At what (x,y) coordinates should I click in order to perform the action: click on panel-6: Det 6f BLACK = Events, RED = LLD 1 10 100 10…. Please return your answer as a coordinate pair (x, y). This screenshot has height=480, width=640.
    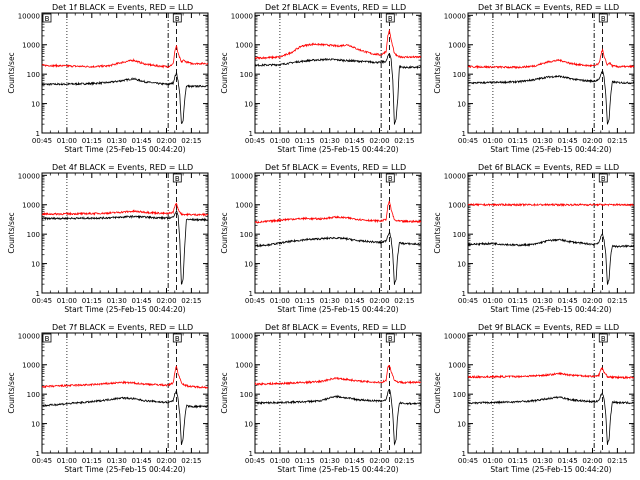
    Looking at the image, I should click on (534, 238).